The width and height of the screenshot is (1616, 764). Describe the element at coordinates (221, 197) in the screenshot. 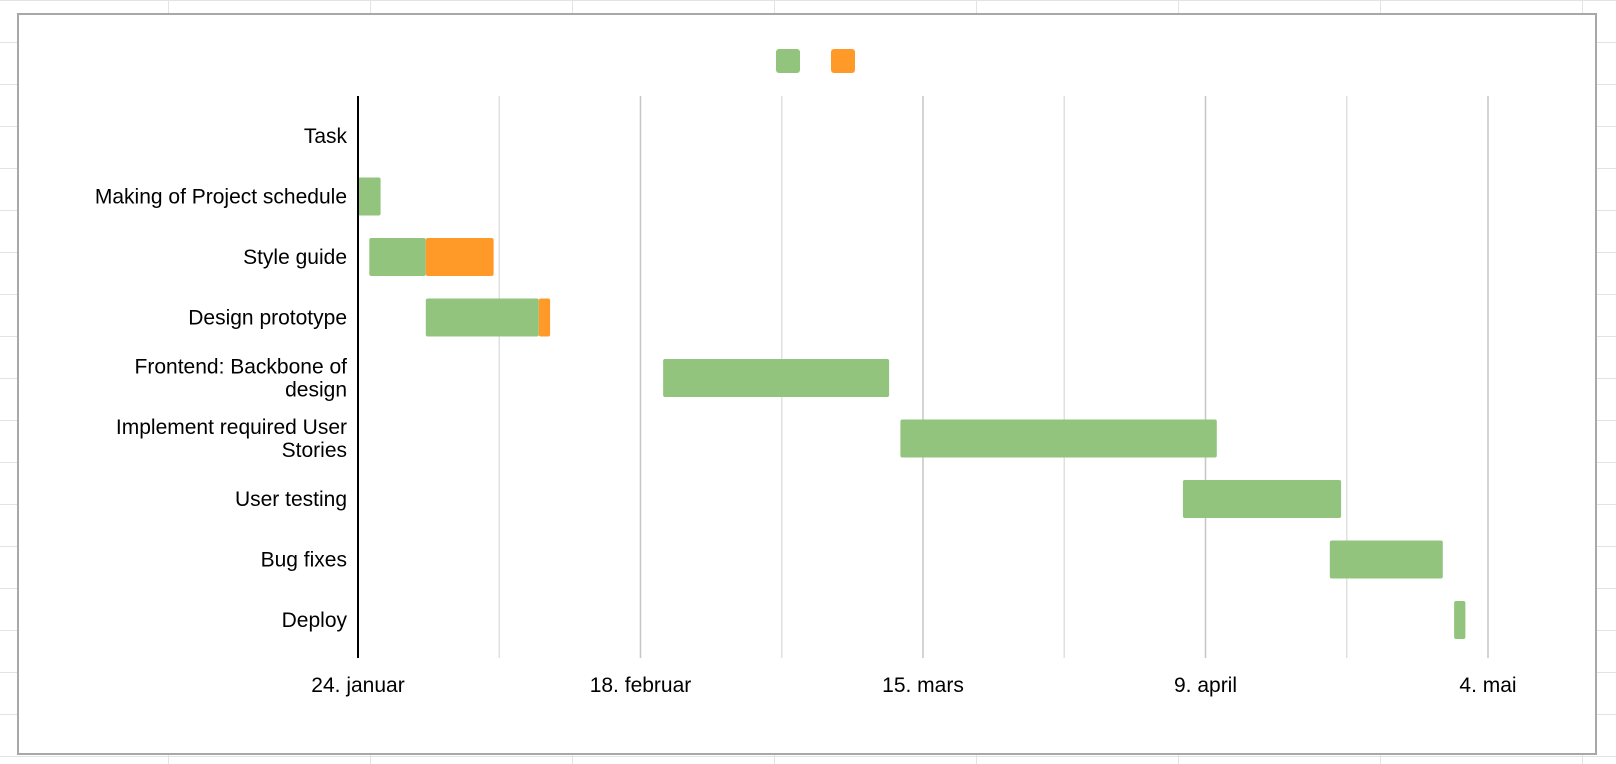

I see `task-label-1: Making of Project schedule` at that location.